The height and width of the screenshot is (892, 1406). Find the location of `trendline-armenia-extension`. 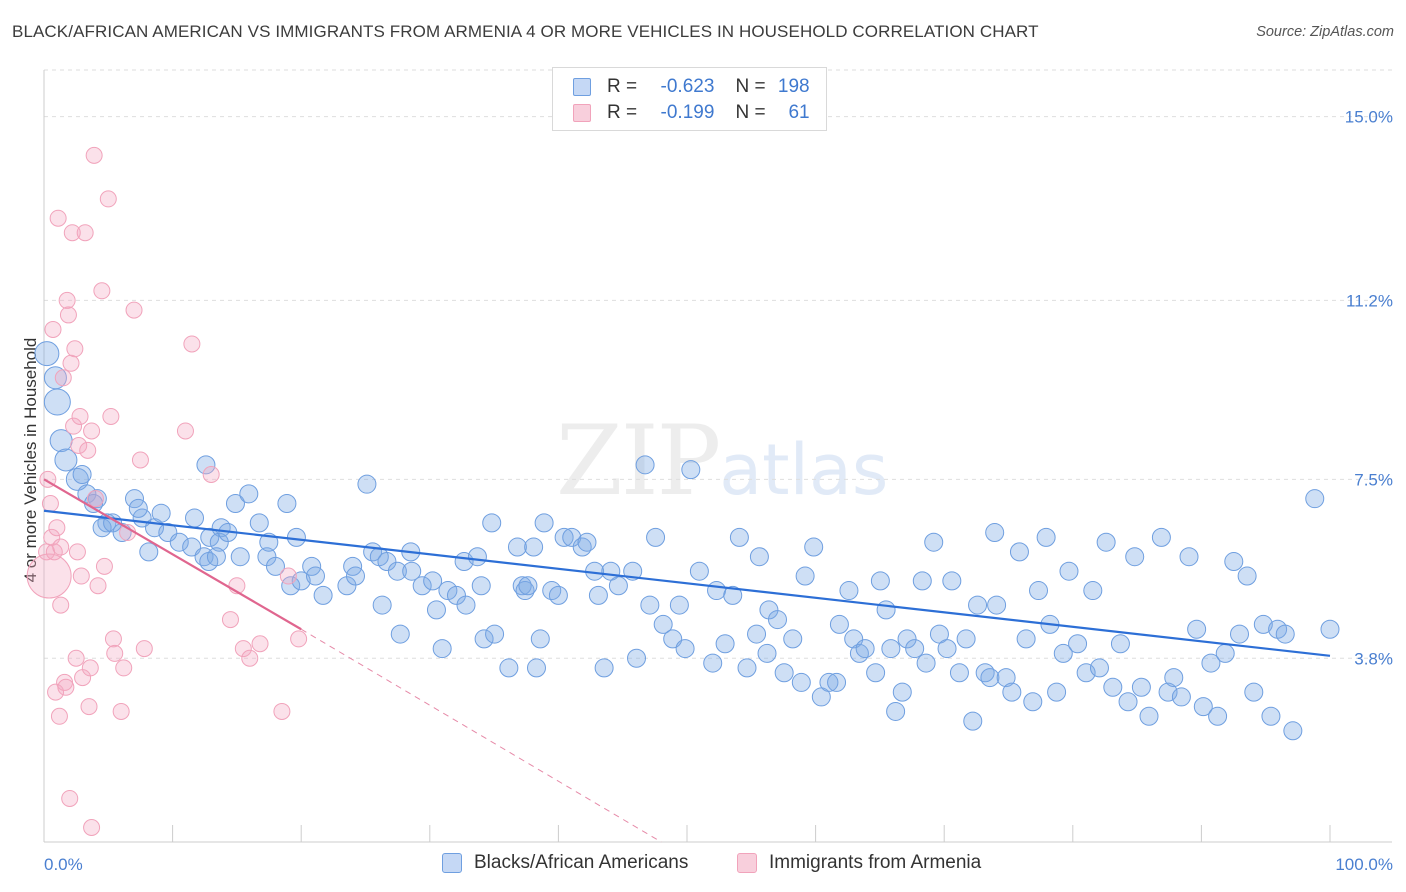

trendline-armenia-extension is located at coordinates (481, 735).